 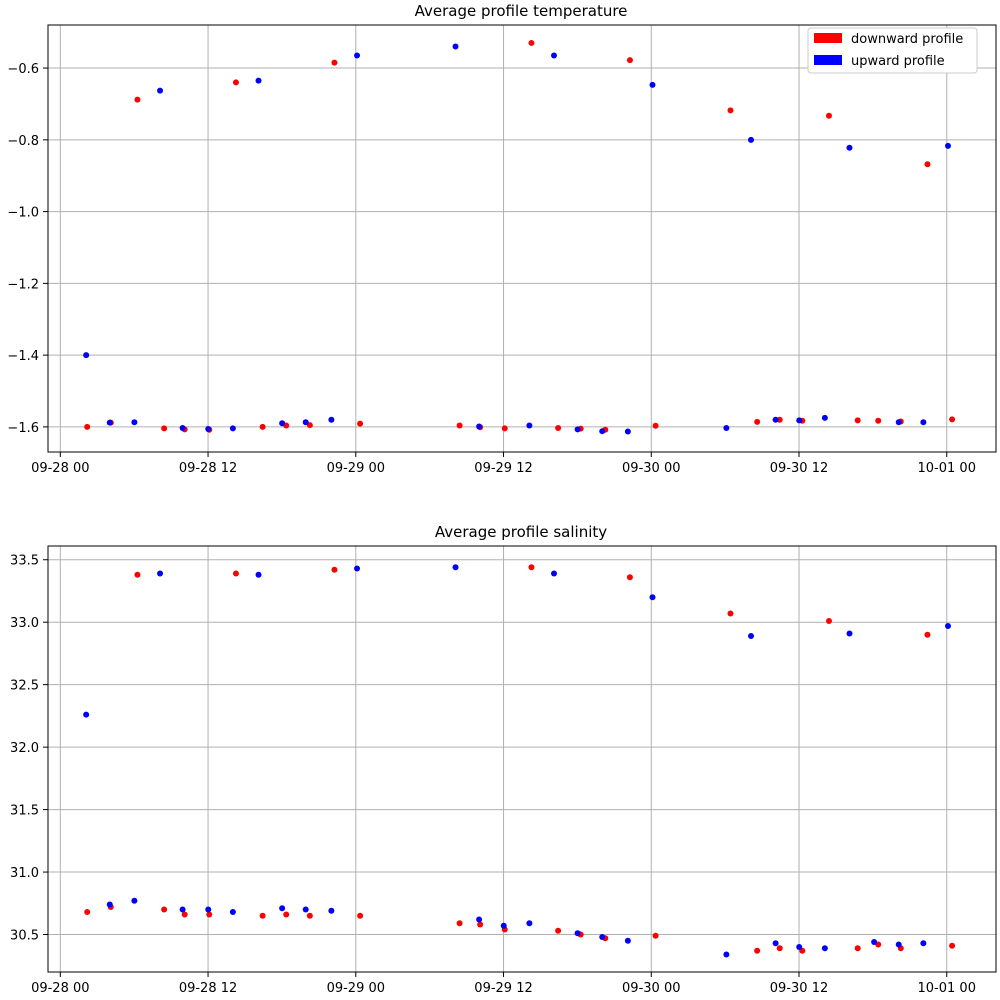 I want to click on temperature-y-tick-label: −1.2, so click(x=23, y=284).